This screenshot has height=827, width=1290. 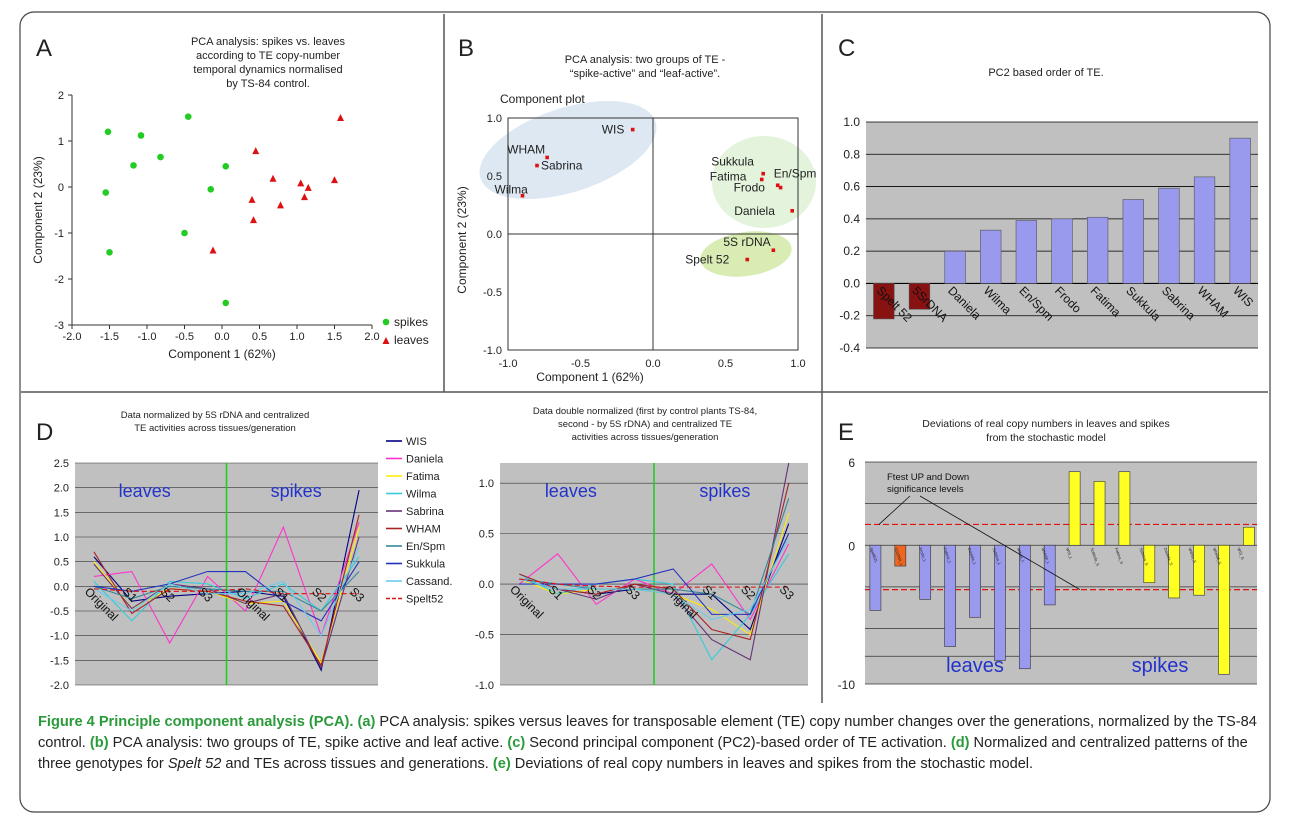 What do you see at coordinates (59, 637) in the screenshot?
I see `panel-d1-y-tick-label: -1.0` at bounding box center [59, 637].